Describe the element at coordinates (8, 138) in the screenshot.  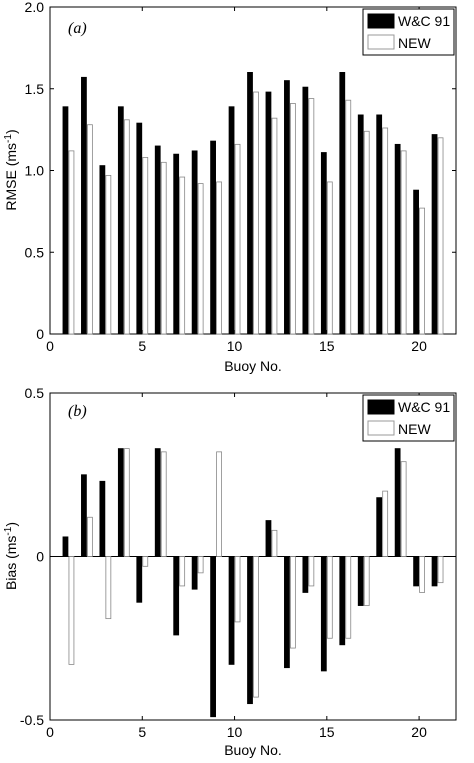
I see `y-axis-title-sup: -1` at that location.